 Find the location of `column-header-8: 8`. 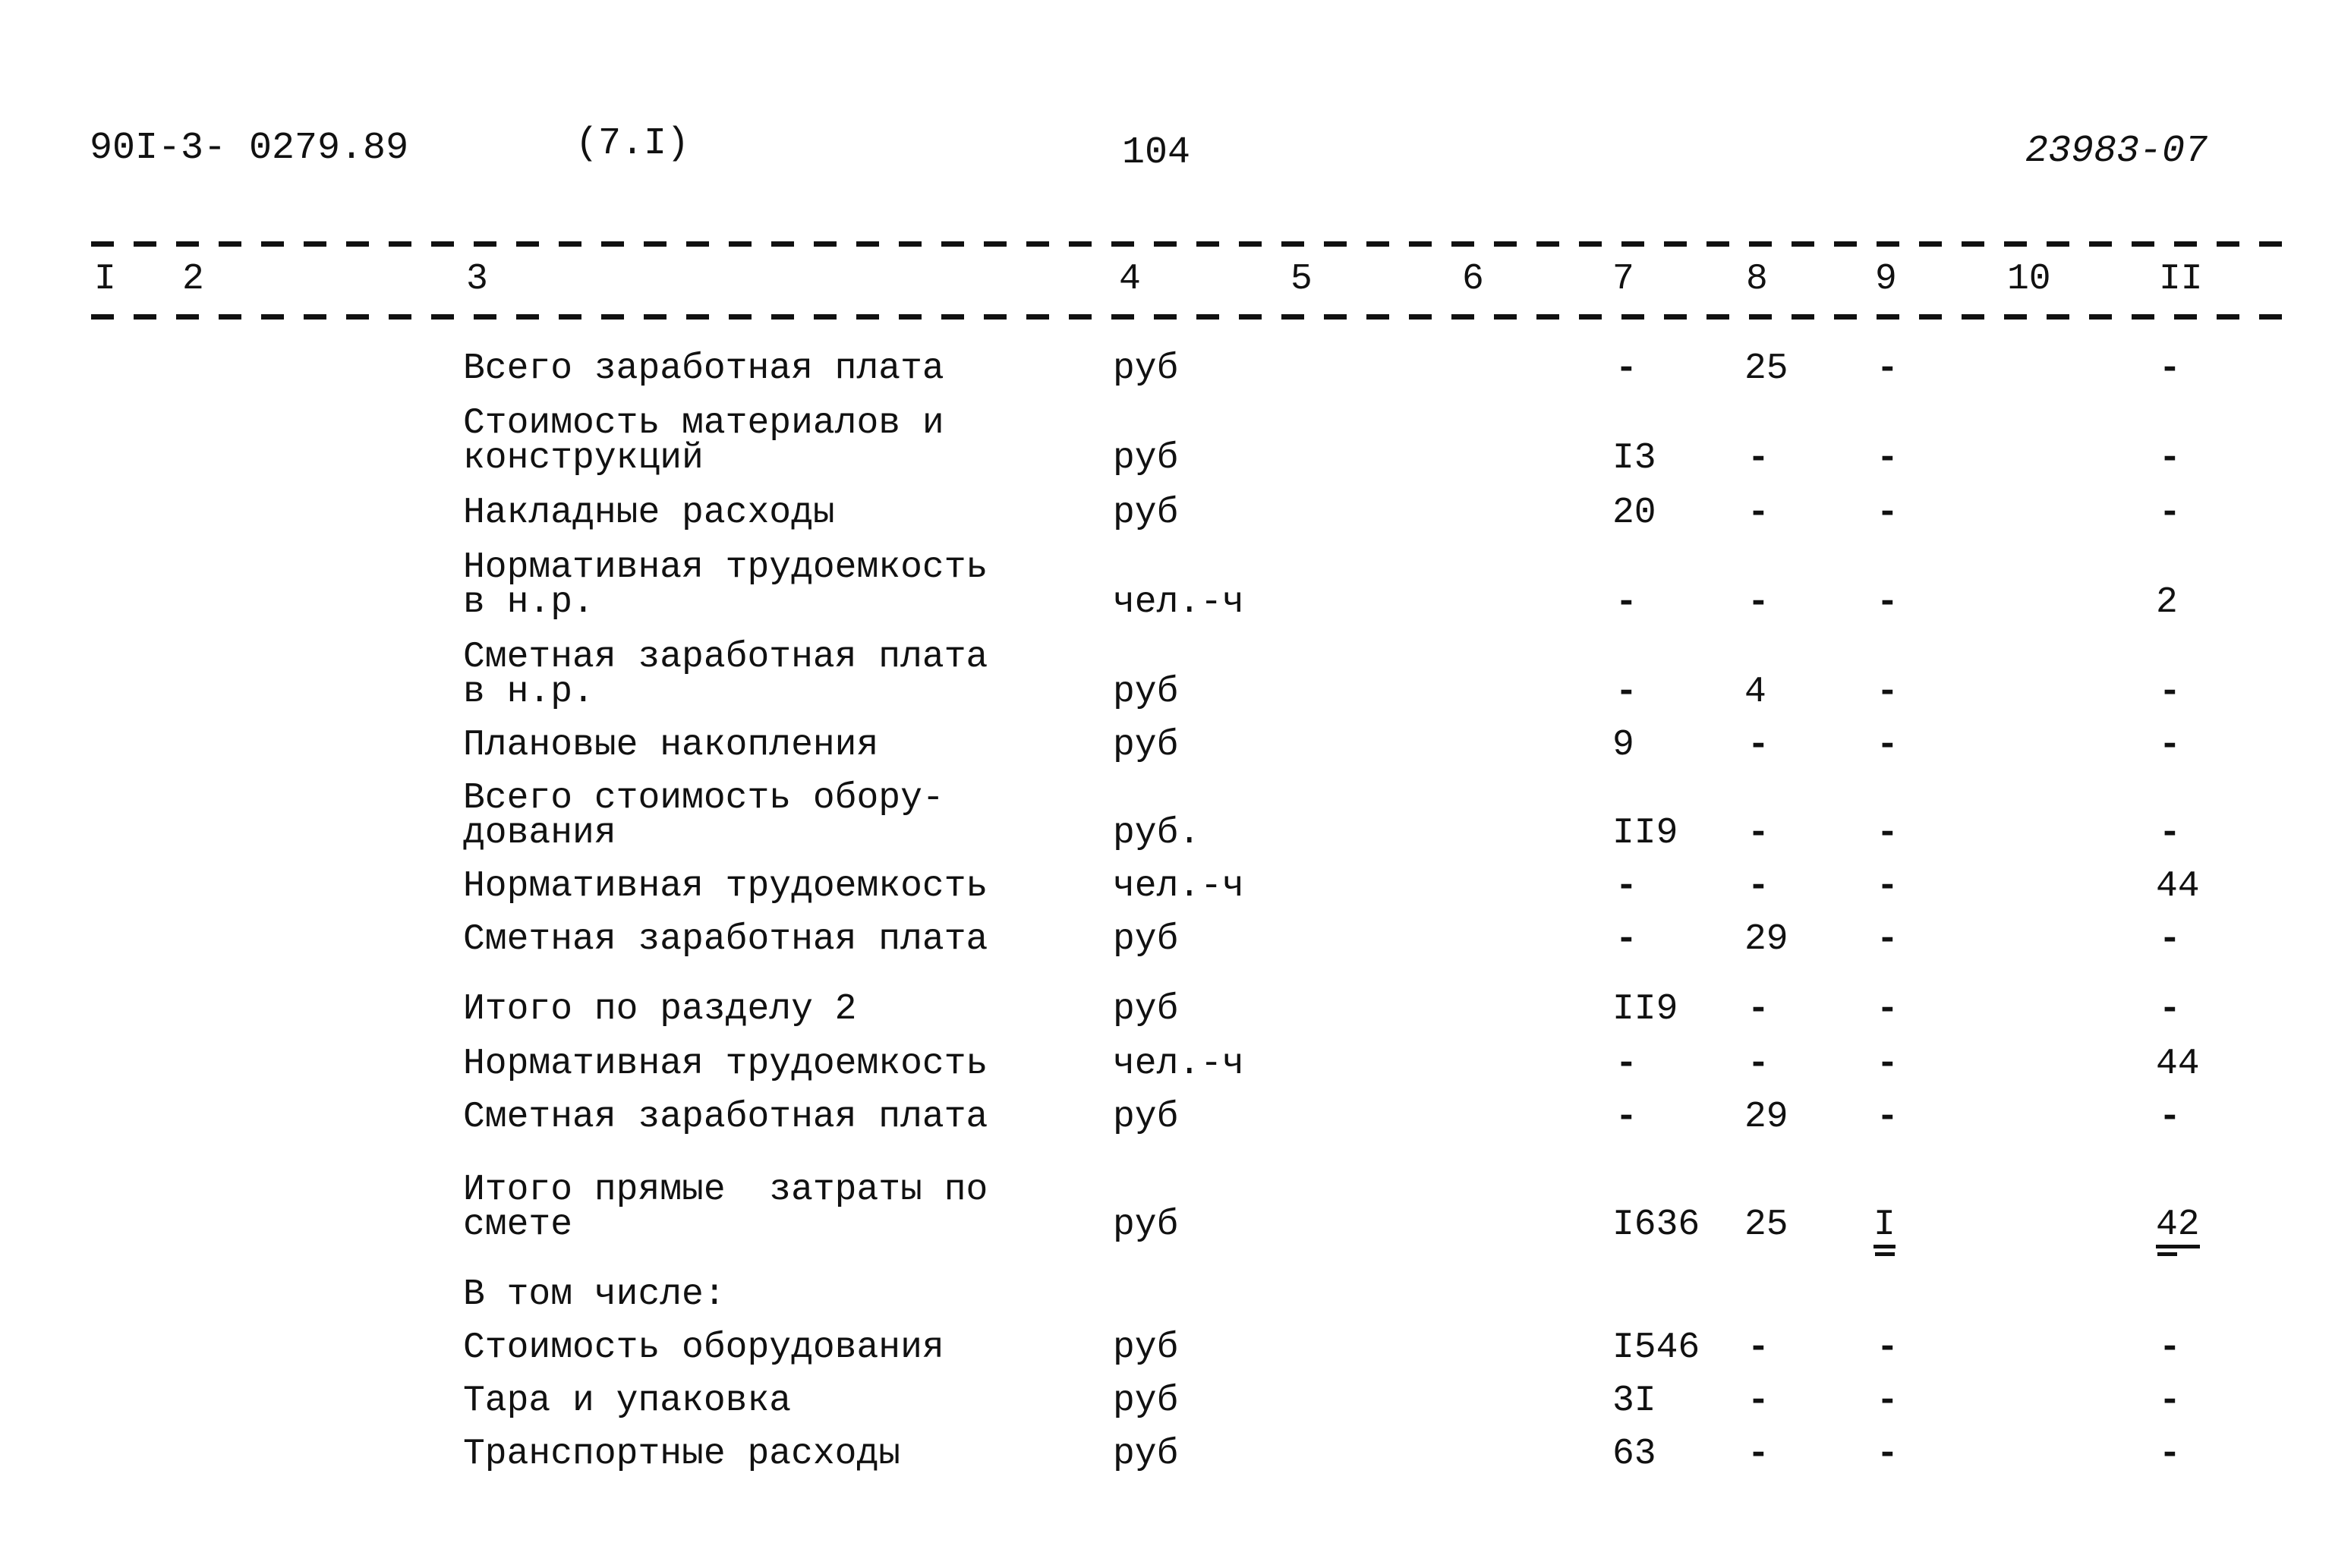

column-header-8: 8 is located at coordinates (1757, 279).